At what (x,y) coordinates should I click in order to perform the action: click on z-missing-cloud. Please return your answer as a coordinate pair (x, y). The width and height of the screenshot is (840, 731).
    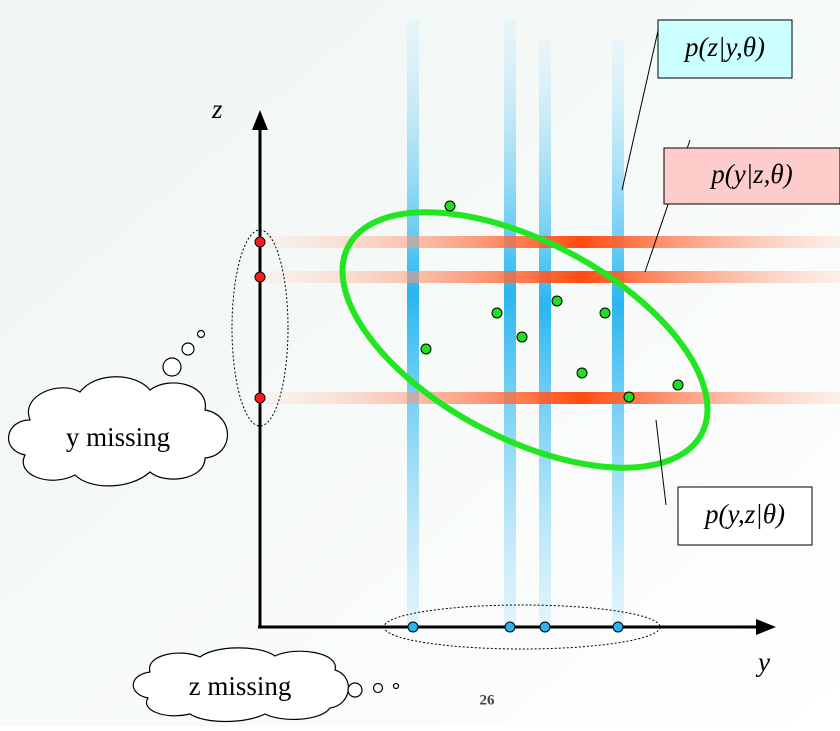
    Looking at the image, I should click on (266, 685).